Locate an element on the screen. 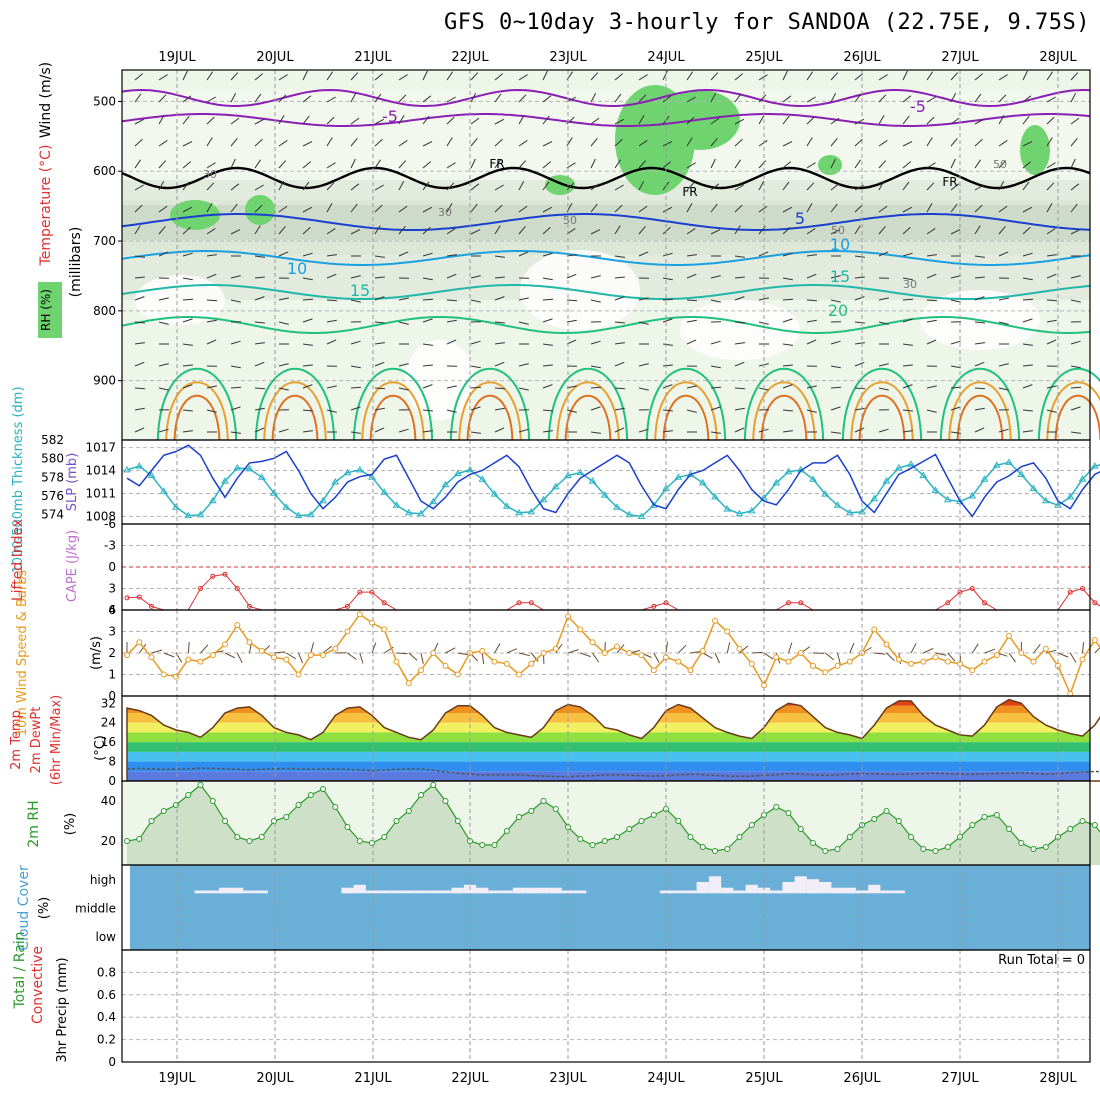 This screenshot has height=1100, width=1100. li-tick-label: -3 is located at coordinates (110, 546).